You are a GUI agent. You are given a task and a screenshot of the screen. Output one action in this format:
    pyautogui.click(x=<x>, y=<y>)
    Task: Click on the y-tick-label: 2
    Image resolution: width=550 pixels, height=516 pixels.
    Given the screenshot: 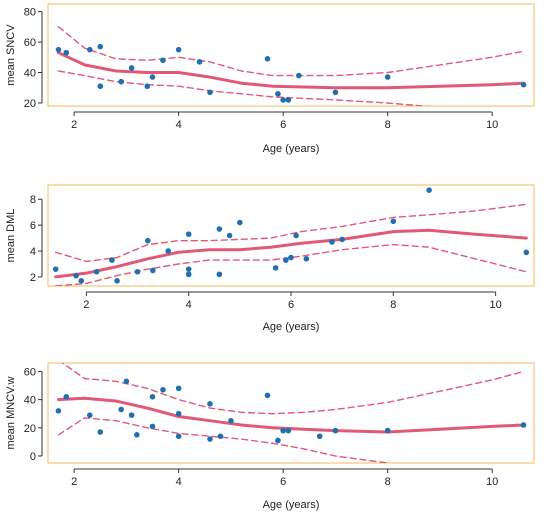 What is the action you would take?
    pyautogui.click(x=33, y=278)
    